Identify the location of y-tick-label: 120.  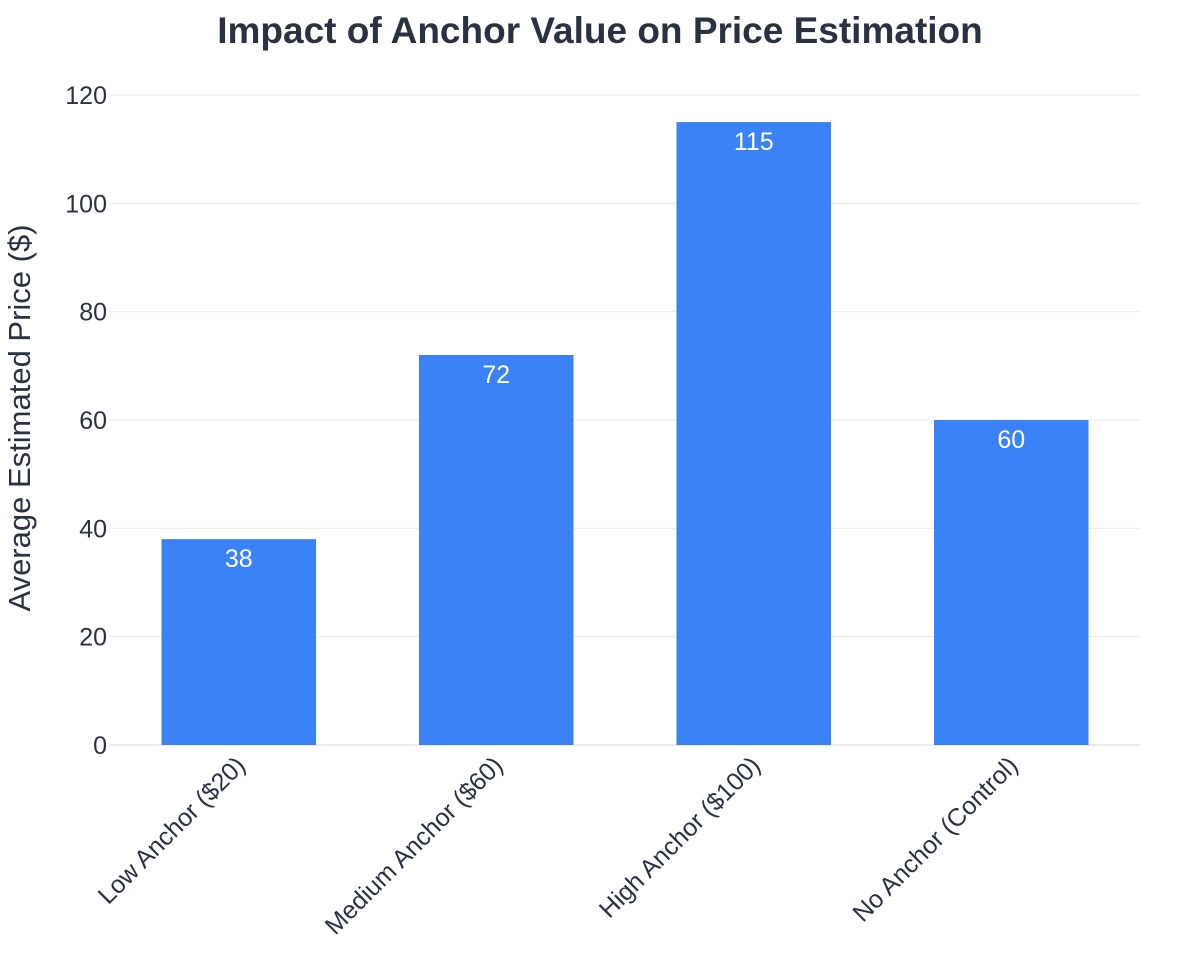
(86, 96).